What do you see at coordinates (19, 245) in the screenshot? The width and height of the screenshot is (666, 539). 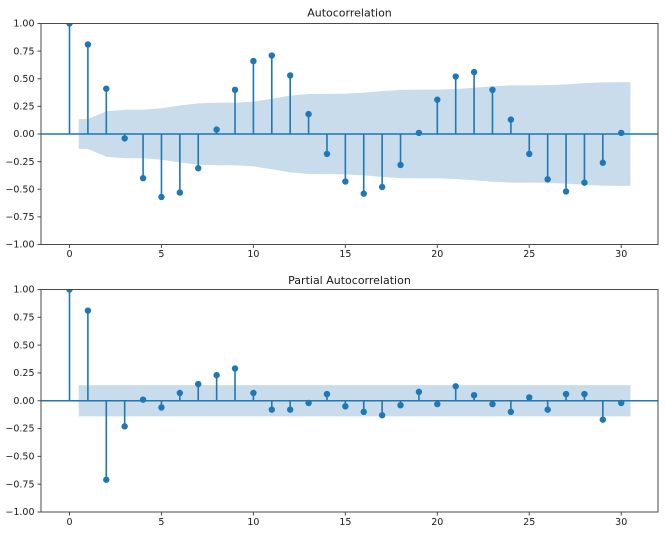 I see `y-tick-label: −1.00` at bounding box center [19, 245].